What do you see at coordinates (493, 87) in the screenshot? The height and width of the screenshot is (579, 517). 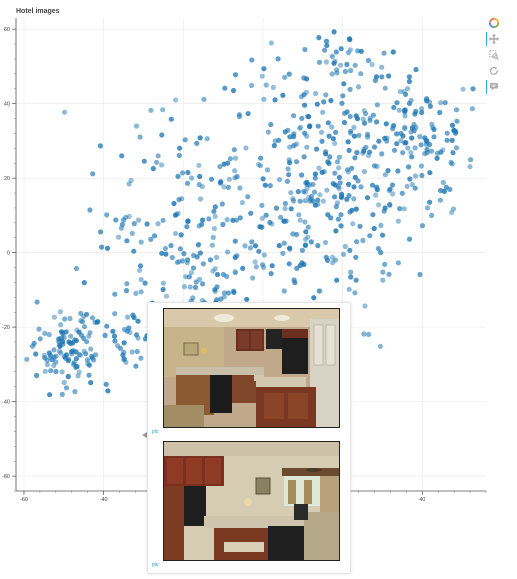 I see `hover-tool-icon` at bounding box center [493, 87].